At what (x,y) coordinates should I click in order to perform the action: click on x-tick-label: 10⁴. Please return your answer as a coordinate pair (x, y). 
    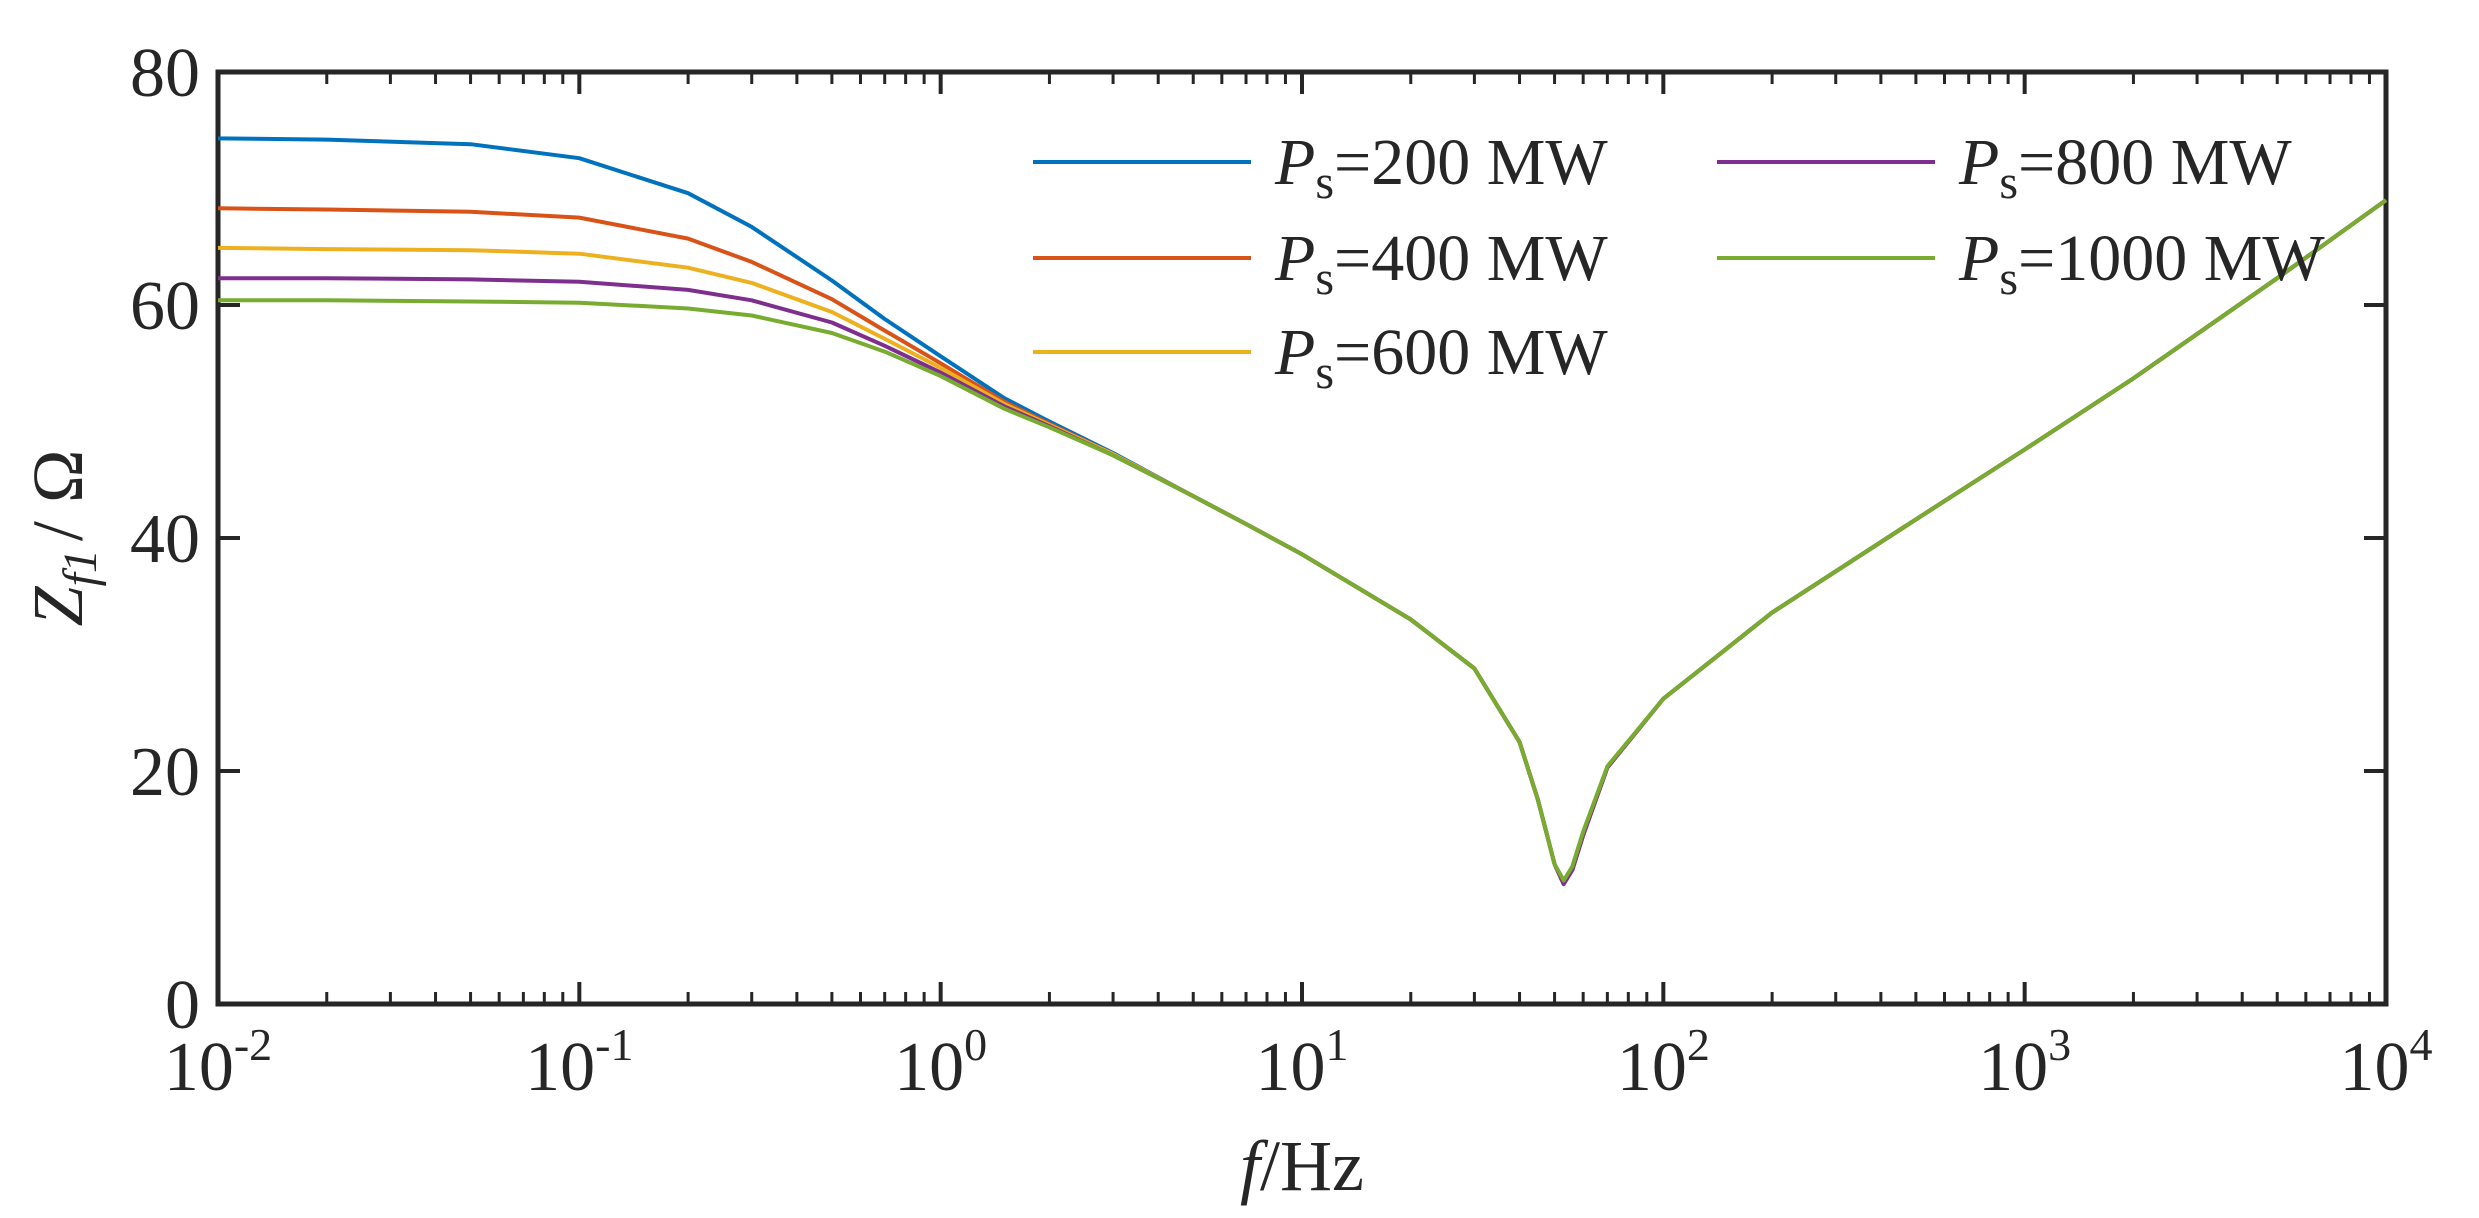
    Looking at the image, I should click on (2386, 1062).